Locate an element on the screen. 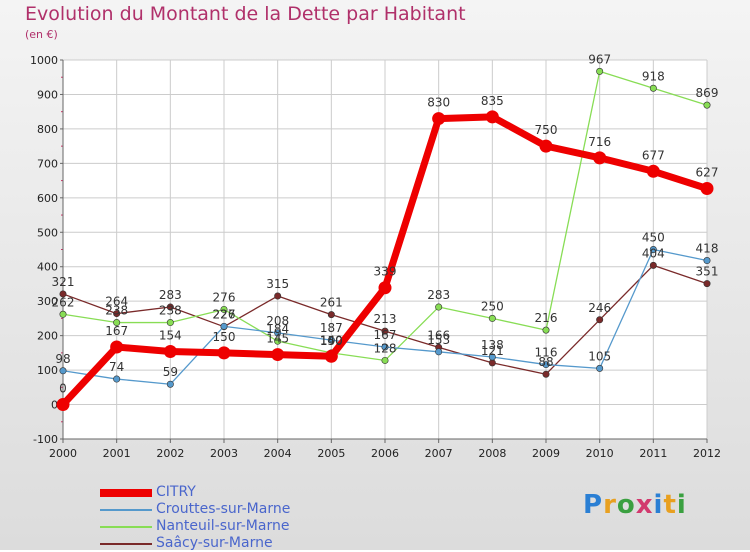  legend-label-saacy: Saâcy-sur-Marne is located at coordinates (214, 543).